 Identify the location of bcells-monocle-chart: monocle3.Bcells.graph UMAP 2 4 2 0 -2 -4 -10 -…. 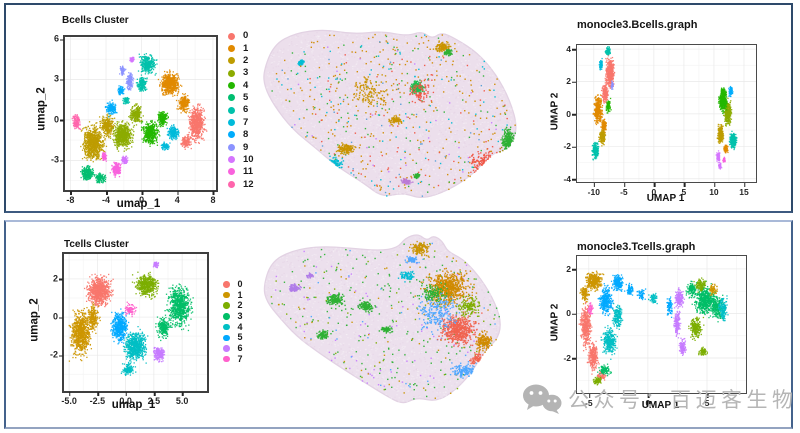
(659, 110).